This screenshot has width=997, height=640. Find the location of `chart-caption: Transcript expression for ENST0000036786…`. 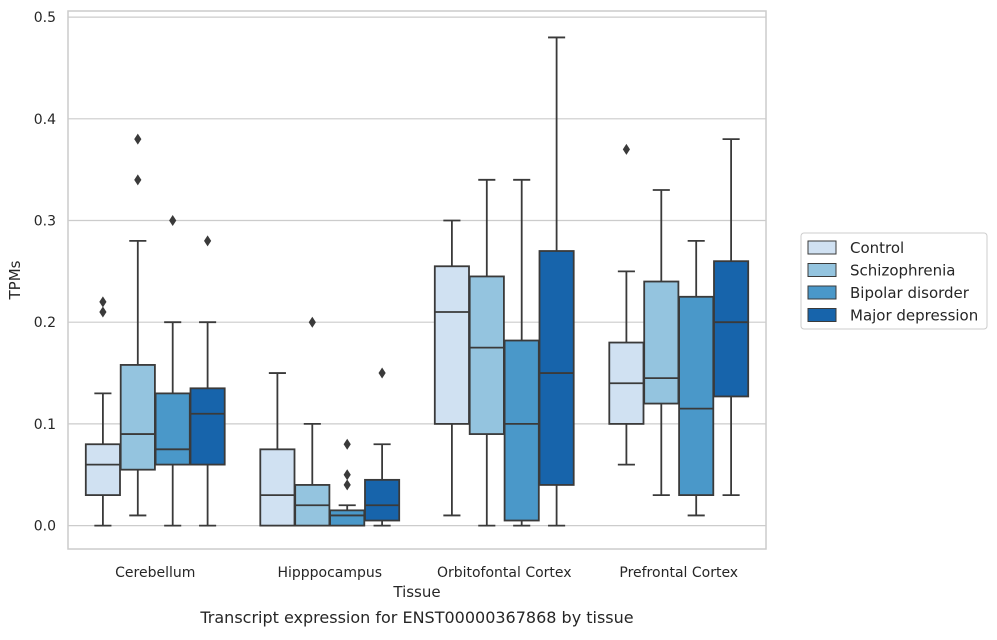

chart-caption: Transcript expression for ENST0000036786… is located at coordinates (416, 617).